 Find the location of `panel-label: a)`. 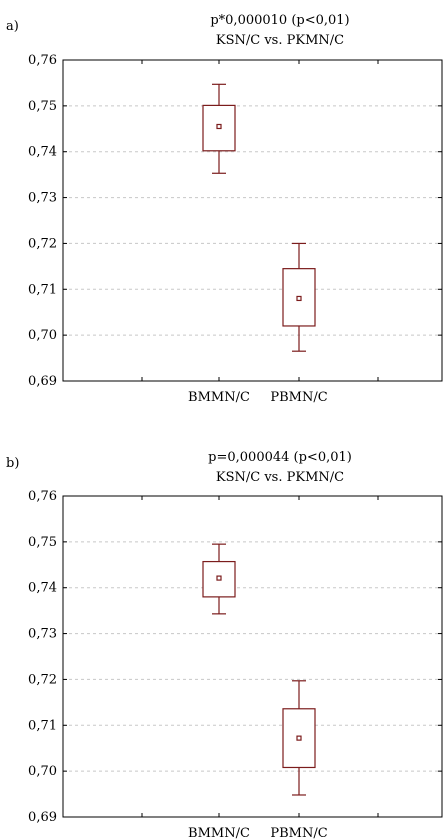

panel-label: a) is located at coordinates (12, 26).